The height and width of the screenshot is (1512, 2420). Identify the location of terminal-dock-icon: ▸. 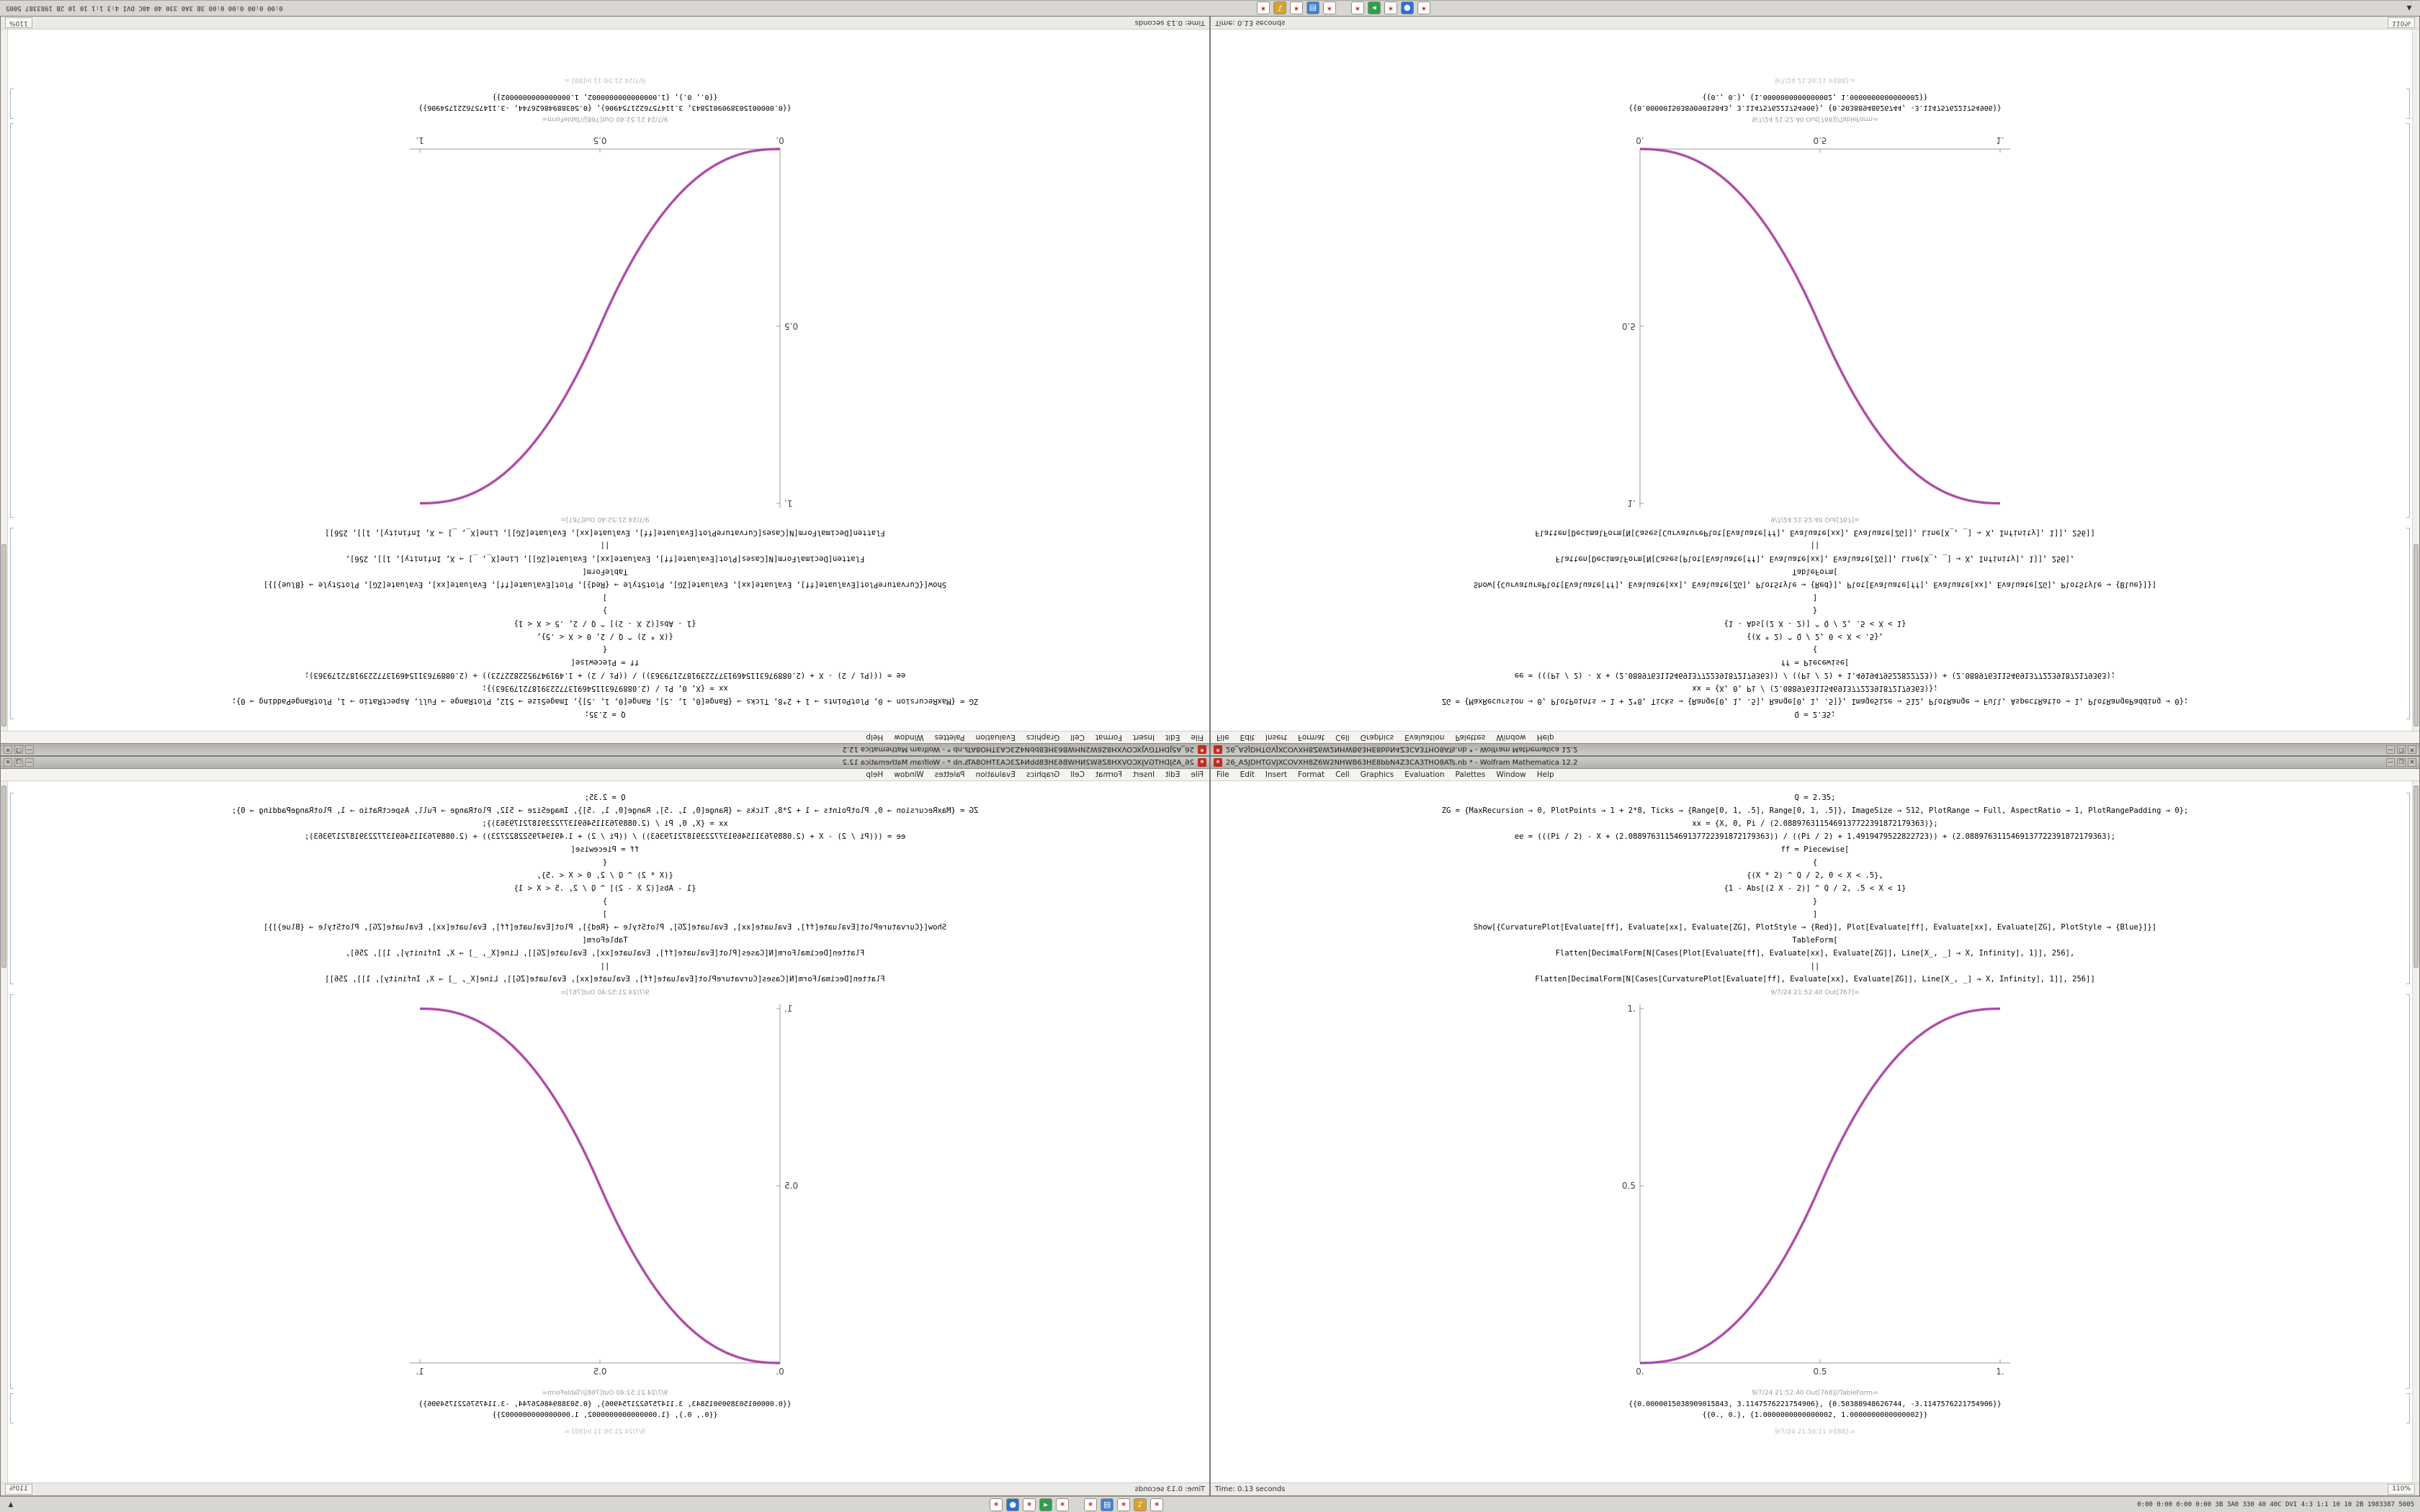
(1046, 1504).